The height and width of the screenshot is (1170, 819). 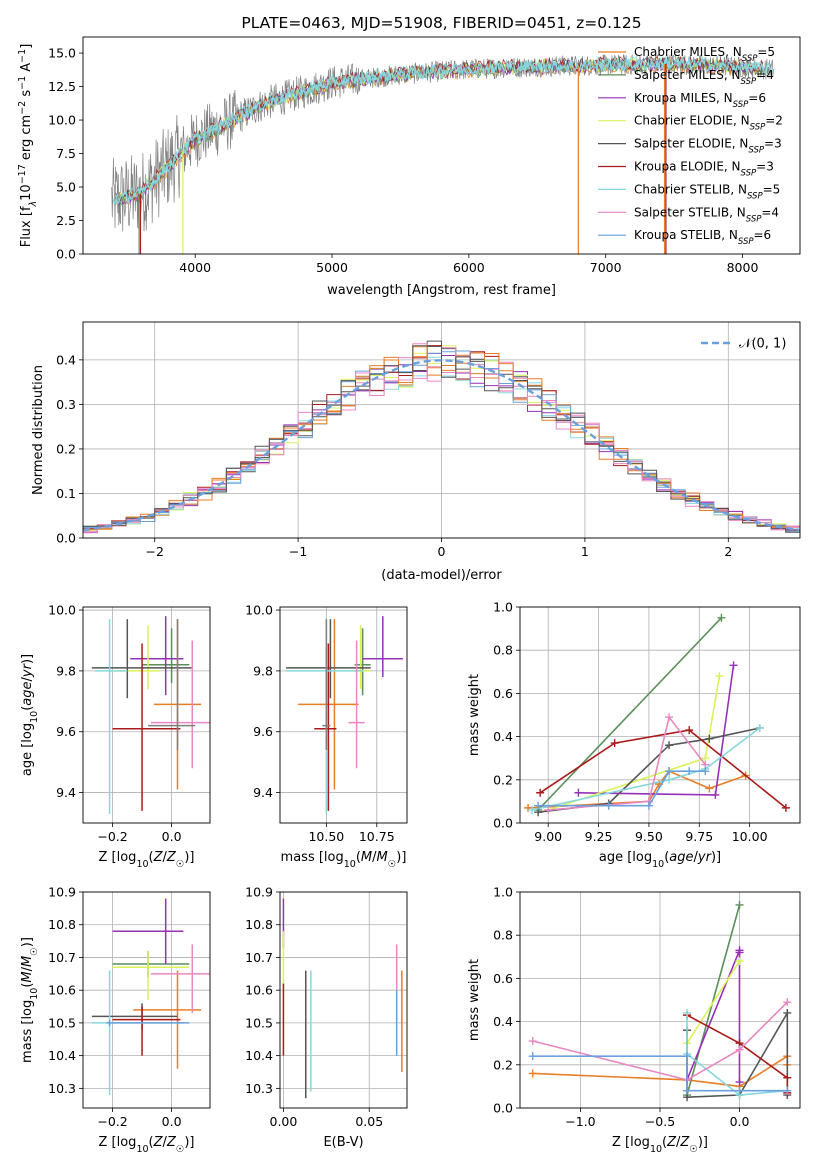 I want to click on x-axis-label: (data-model)/error, so click(x=441, y=575).